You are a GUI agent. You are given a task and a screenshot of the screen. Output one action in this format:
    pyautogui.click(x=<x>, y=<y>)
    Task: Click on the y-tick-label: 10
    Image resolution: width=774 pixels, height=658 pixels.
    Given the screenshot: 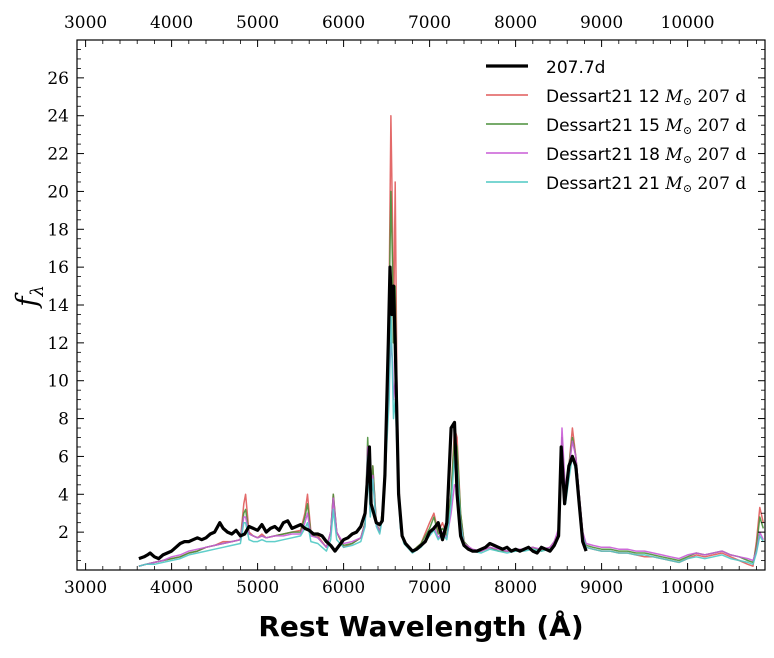 What is the action you would take?
    pyautogui.click(x=58, y=382)
    